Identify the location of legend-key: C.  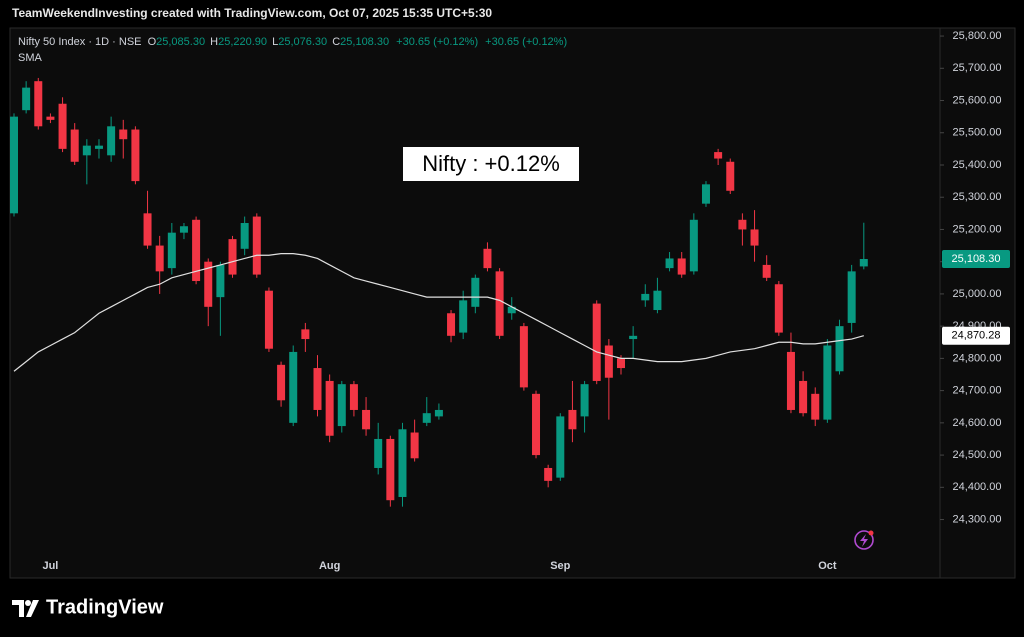
(336, 42).